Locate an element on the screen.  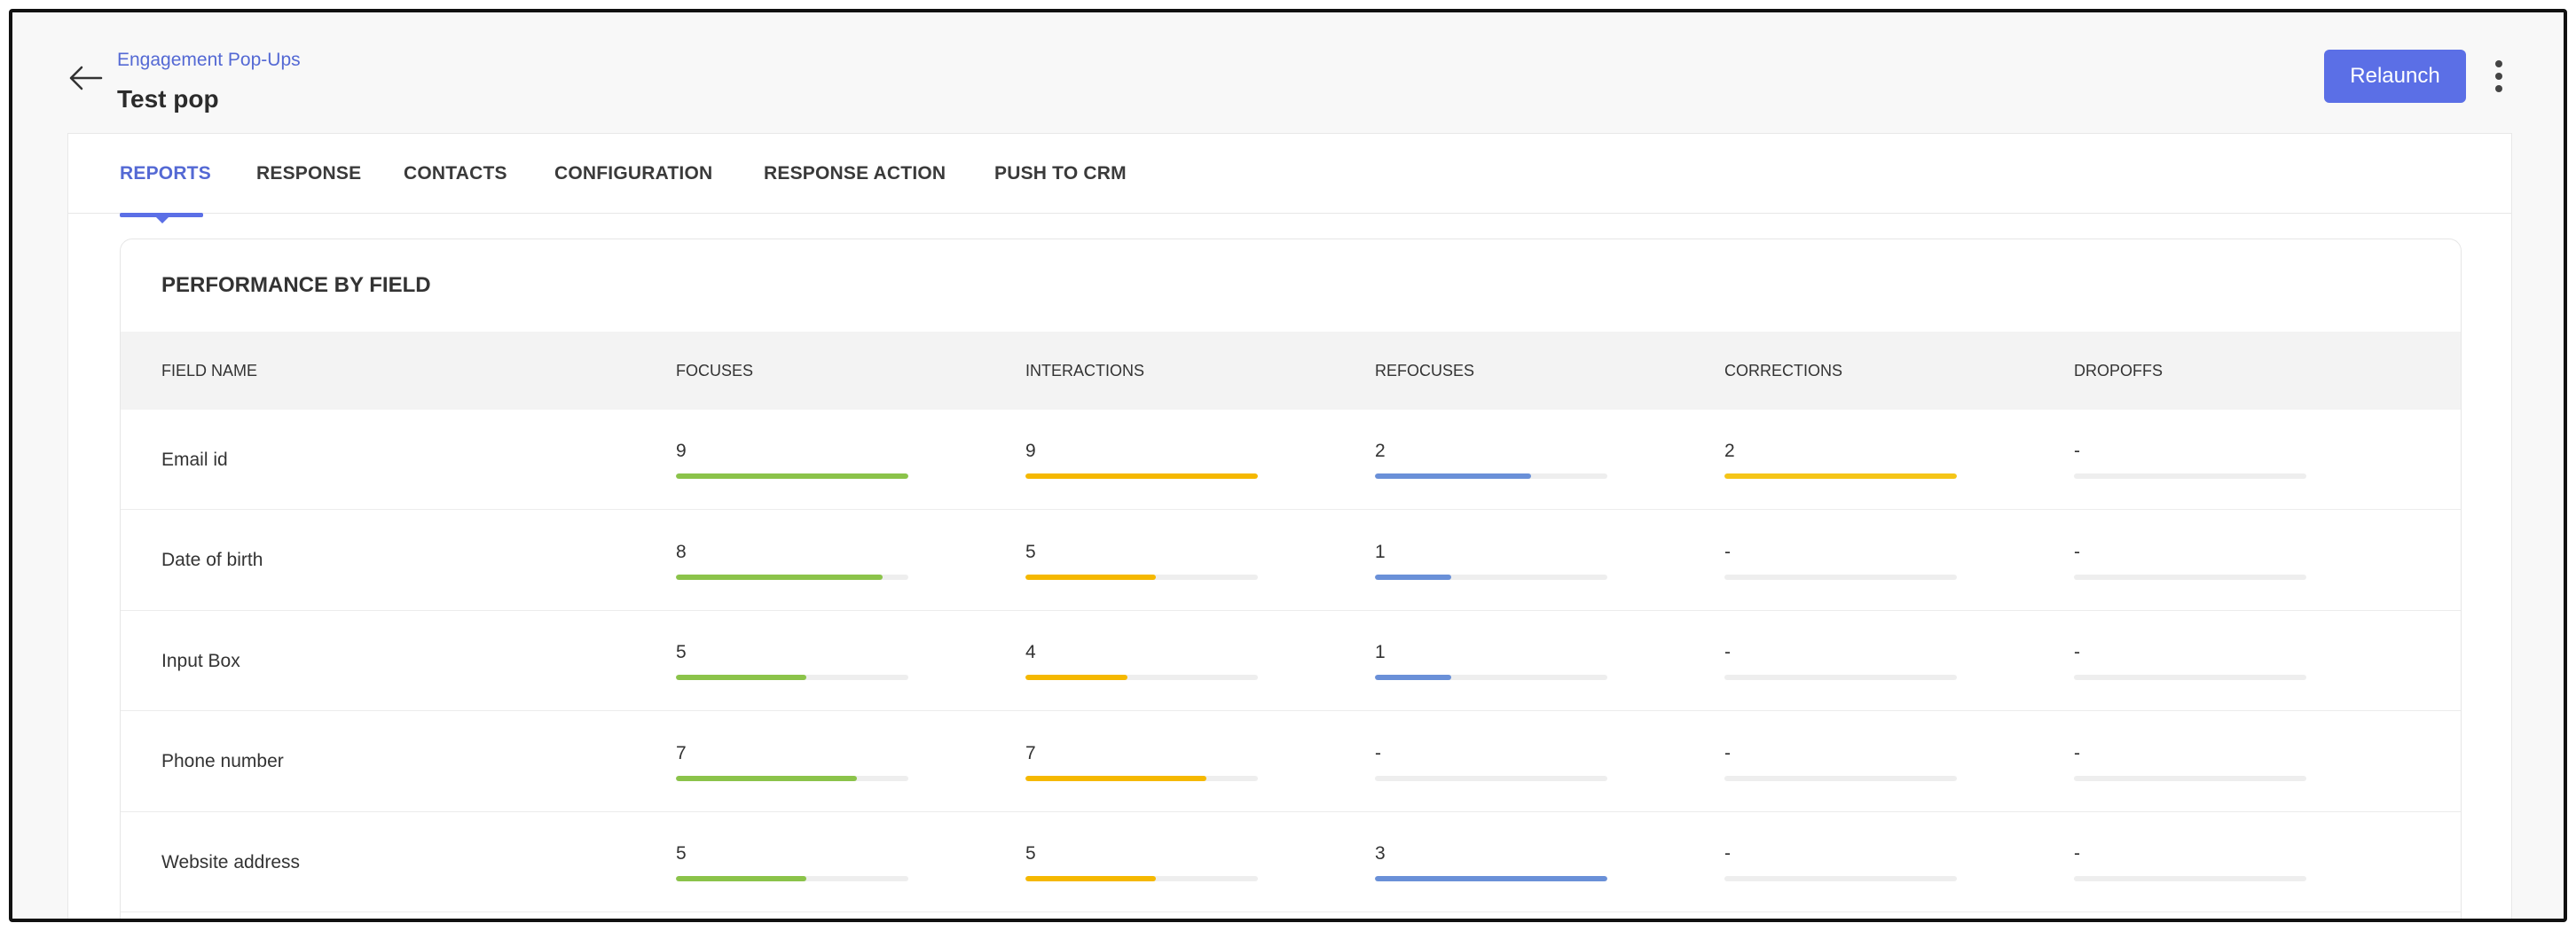
column-header-focuses: FOCUSES is located at coordinates (715, 370).